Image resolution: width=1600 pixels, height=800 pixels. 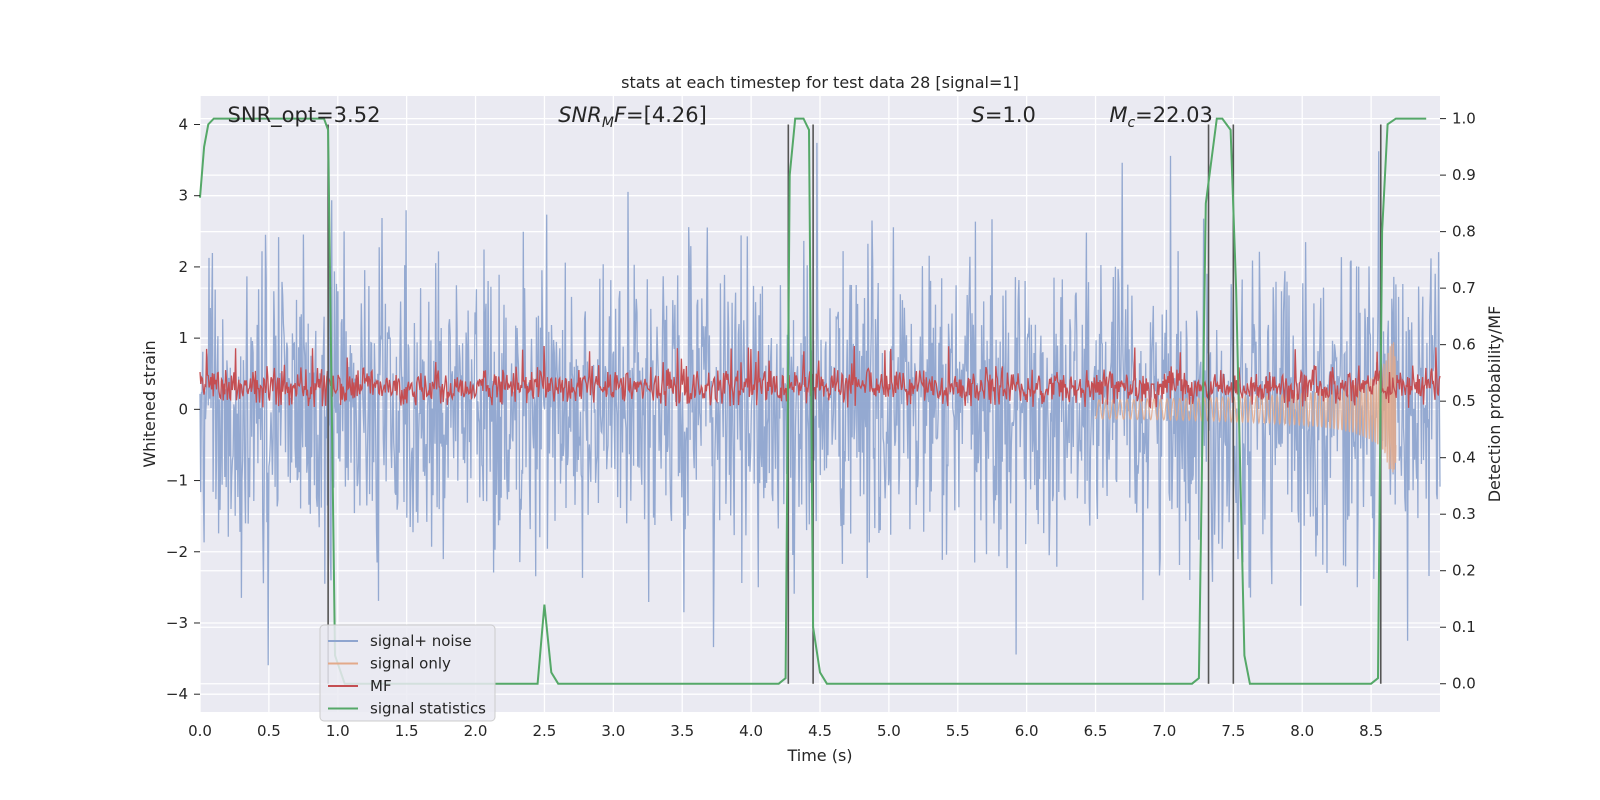 What do you see at coordinates (608, 123) in the screenshot?
I see `annotation-subscript: M` at bounding box center [608, 123].